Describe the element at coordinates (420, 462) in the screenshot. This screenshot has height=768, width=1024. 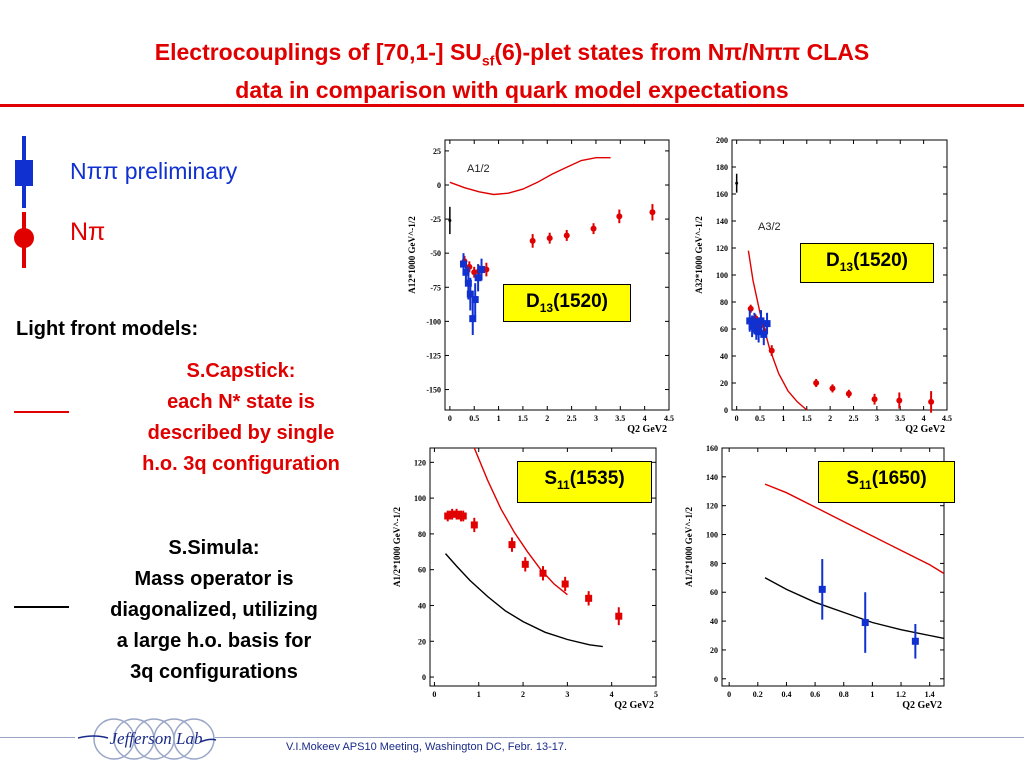
I see `y-tick-label: 120` at that location.